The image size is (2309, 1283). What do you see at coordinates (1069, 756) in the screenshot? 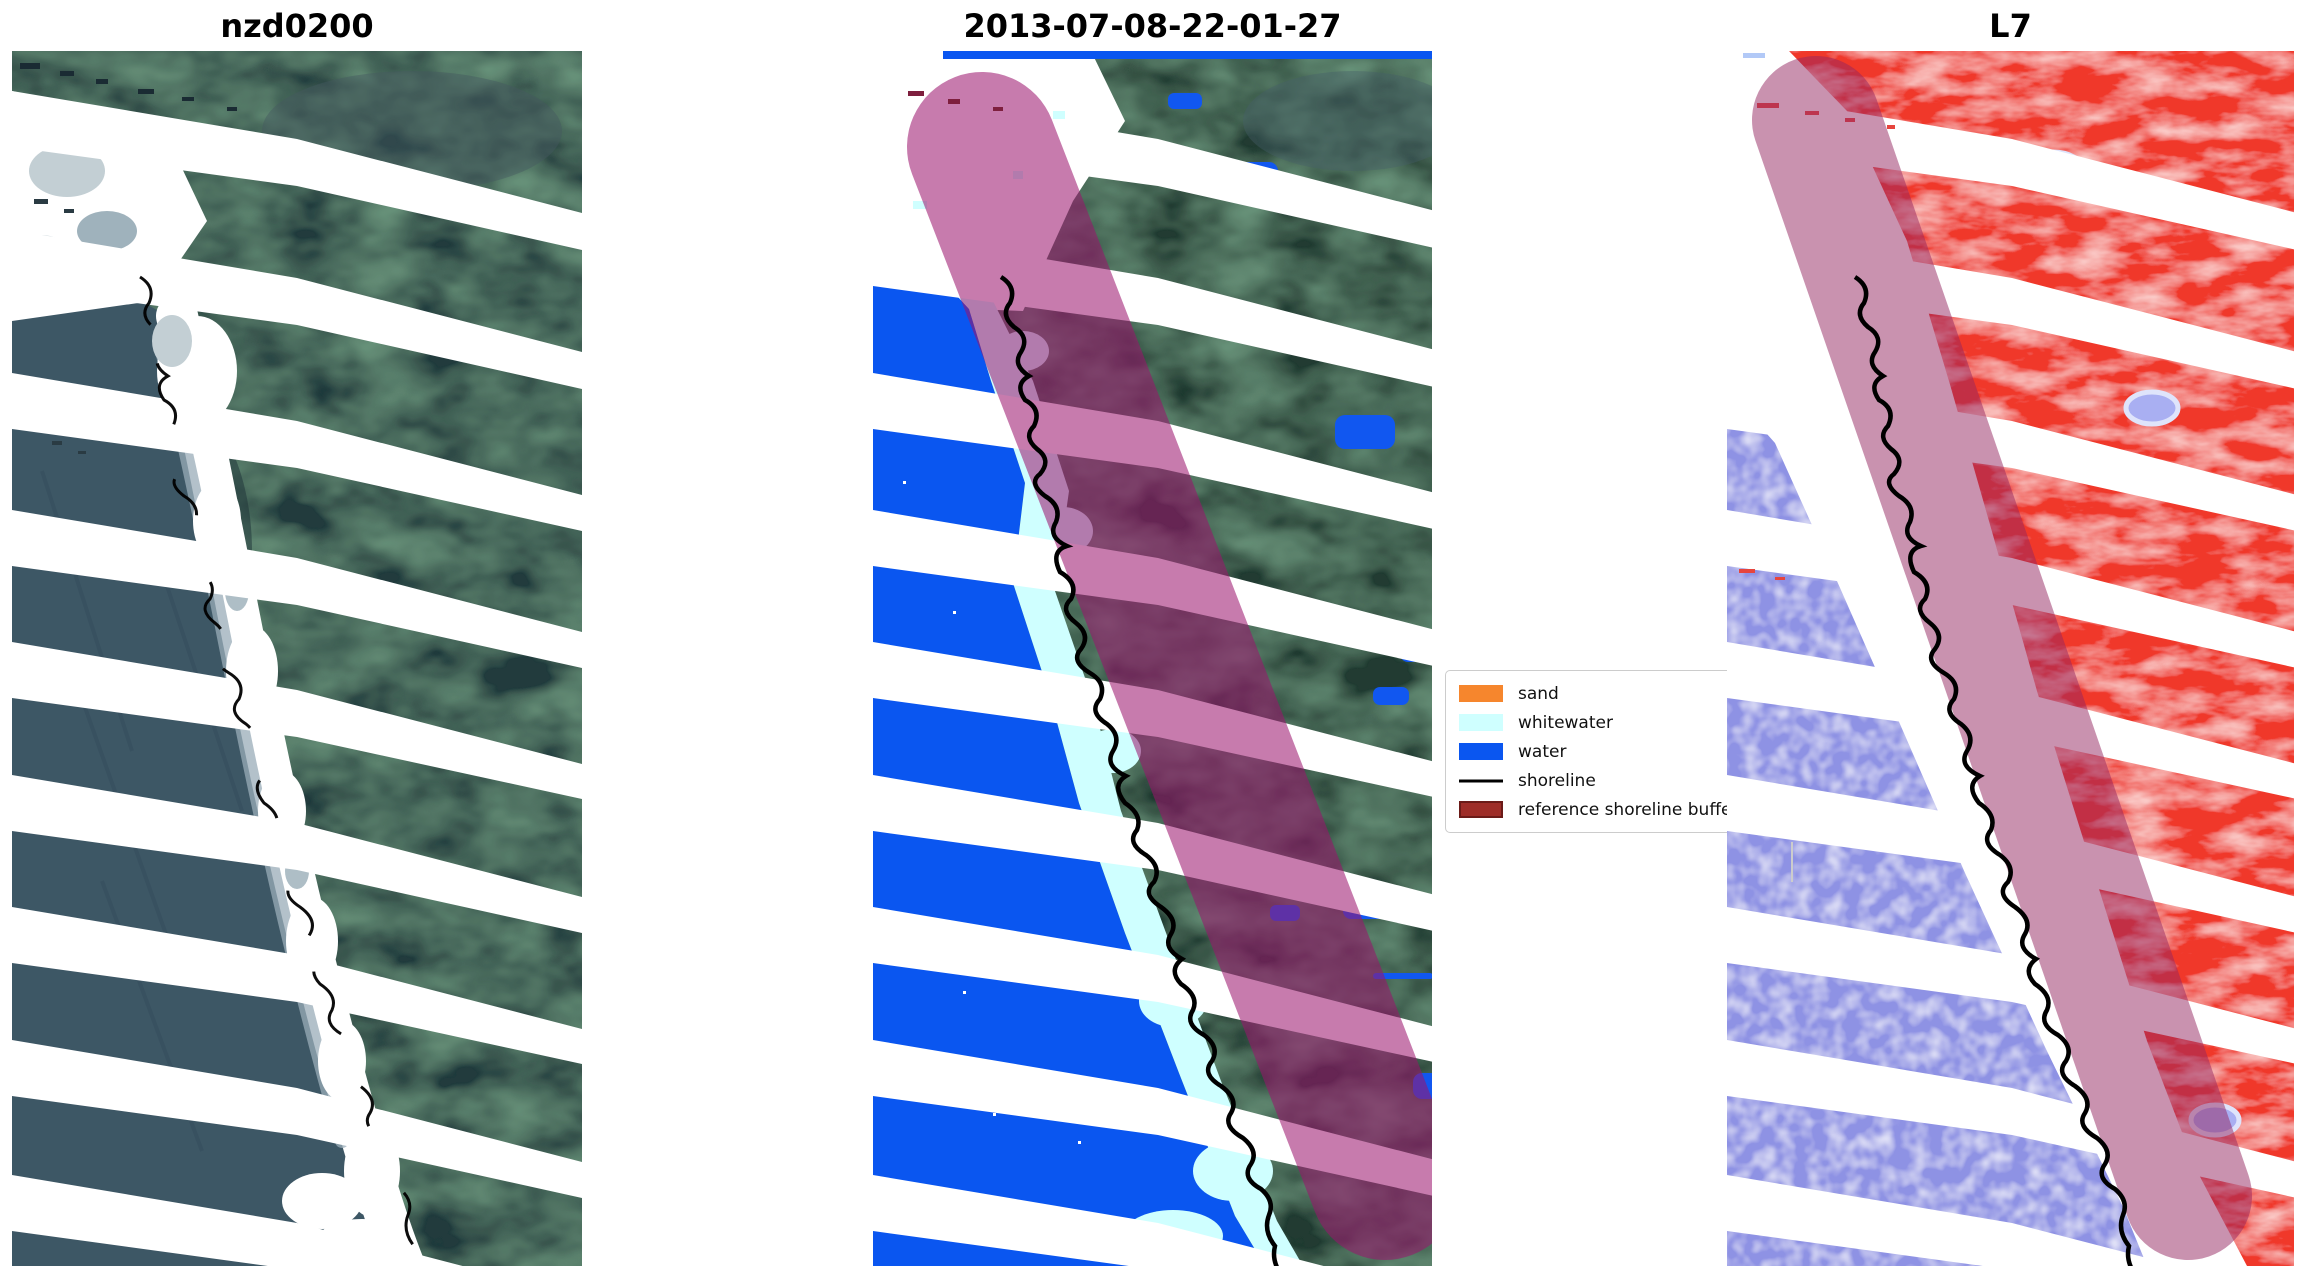
I see `water-region` at bounding box center [1069, 756].